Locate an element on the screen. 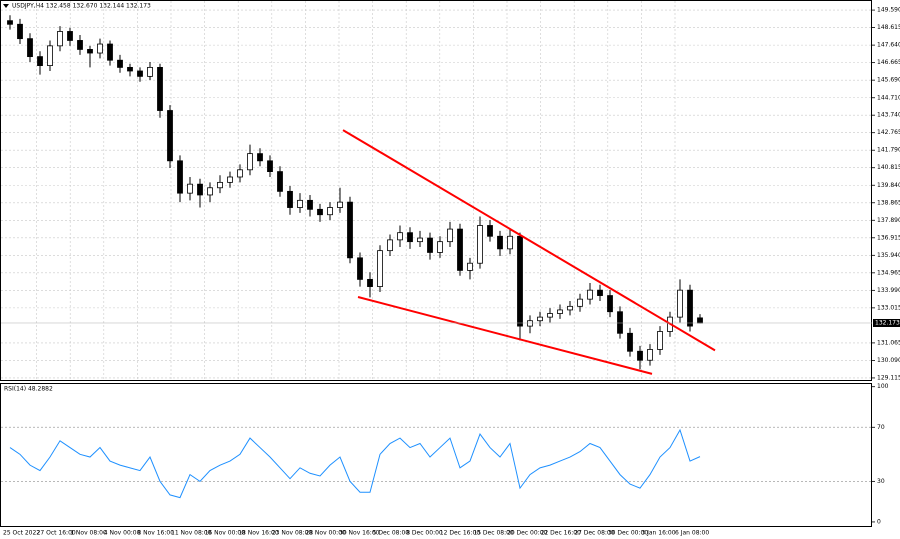 This screenshot has width=900, height=539. y-tick-label: 139.840 is located at coordinates (888, 185).